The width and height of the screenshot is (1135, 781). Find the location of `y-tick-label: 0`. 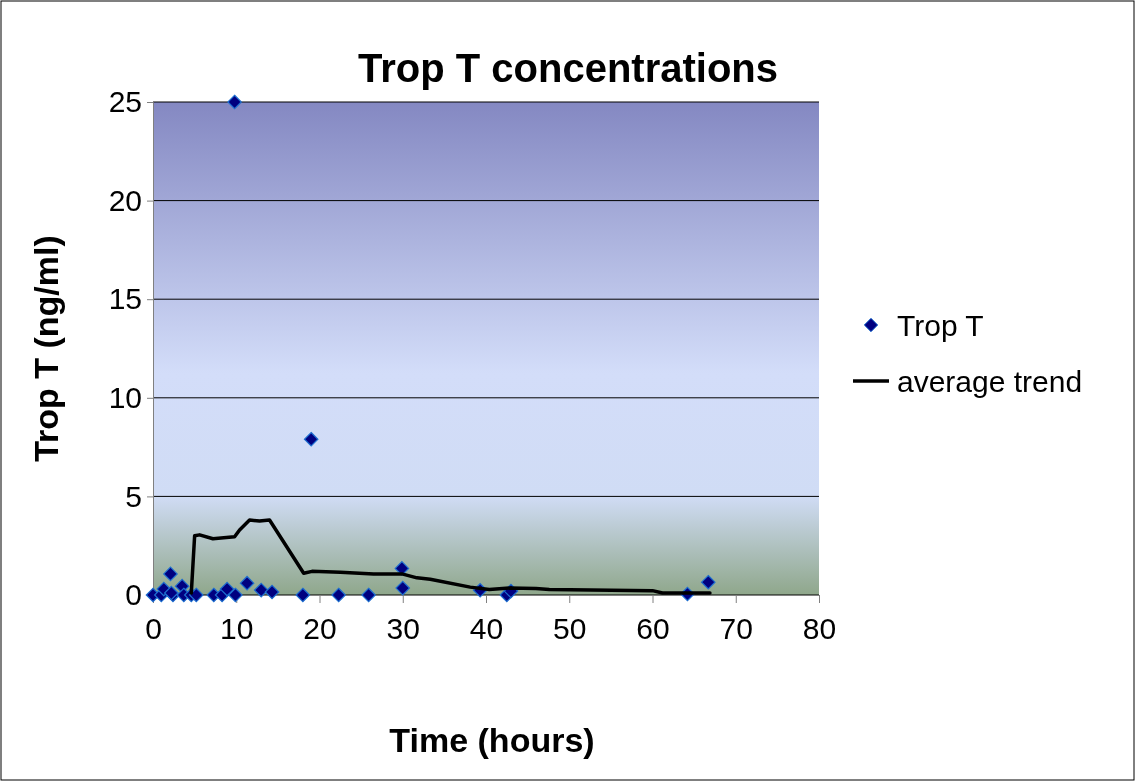

y-tick-label: 0 is located at coordinates (133, 595).